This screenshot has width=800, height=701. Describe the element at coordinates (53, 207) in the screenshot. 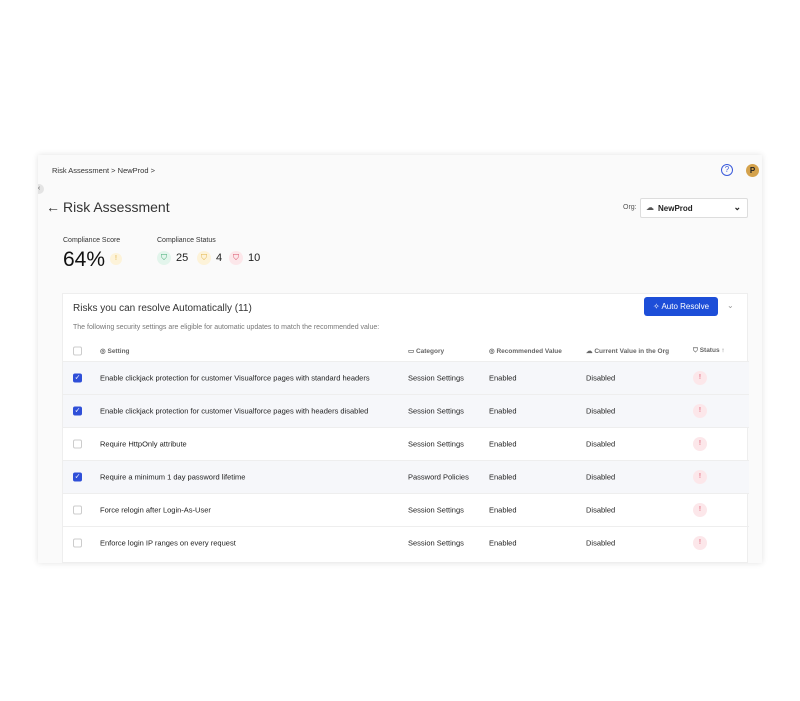

I see `back-arrow-icon: ←` at that location.